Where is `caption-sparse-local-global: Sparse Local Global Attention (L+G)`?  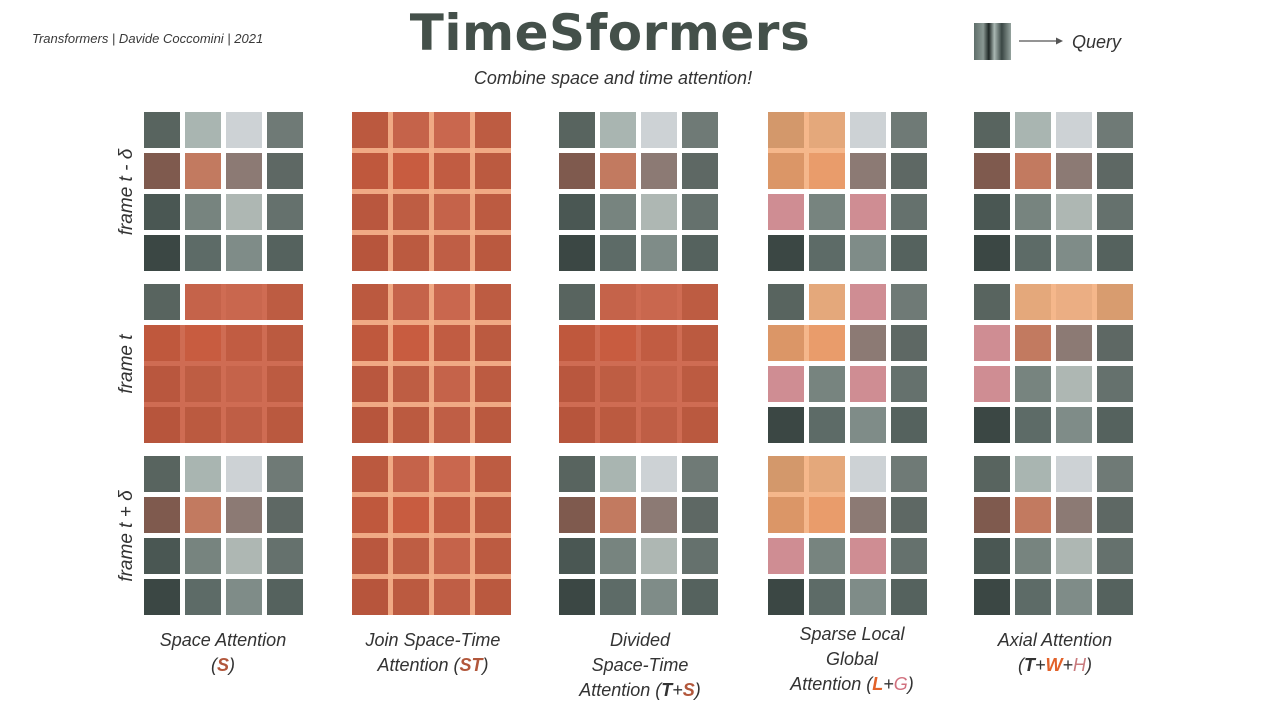 caption-sparse-local-global: Sparse Local Global Attention (L+G) is located at coordinates (852, 659).